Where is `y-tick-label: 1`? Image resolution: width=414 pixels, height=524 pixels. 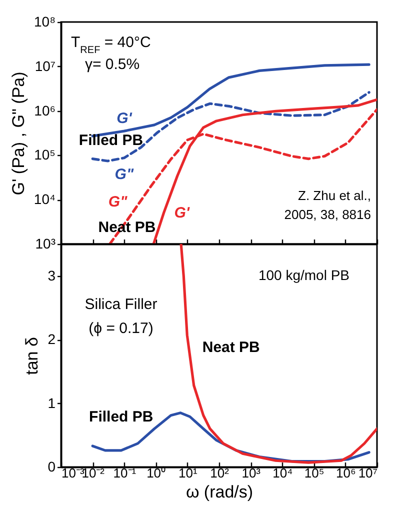
y-tick-label: 1 is located at coordinates (52, 402).